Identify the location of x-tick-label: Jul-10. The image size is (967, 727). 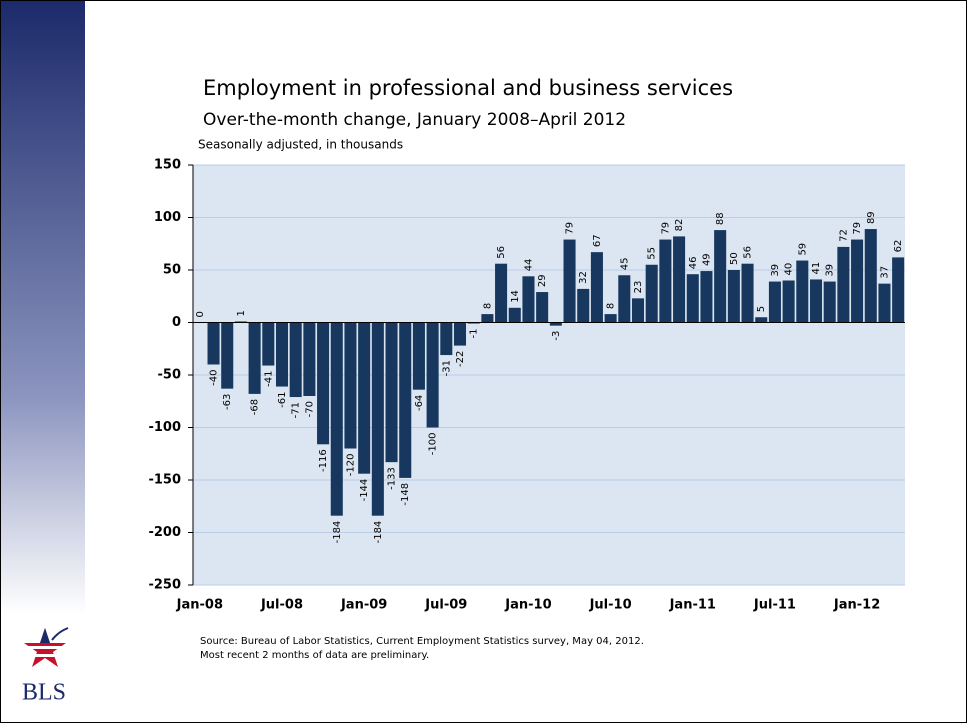
(610, 605).